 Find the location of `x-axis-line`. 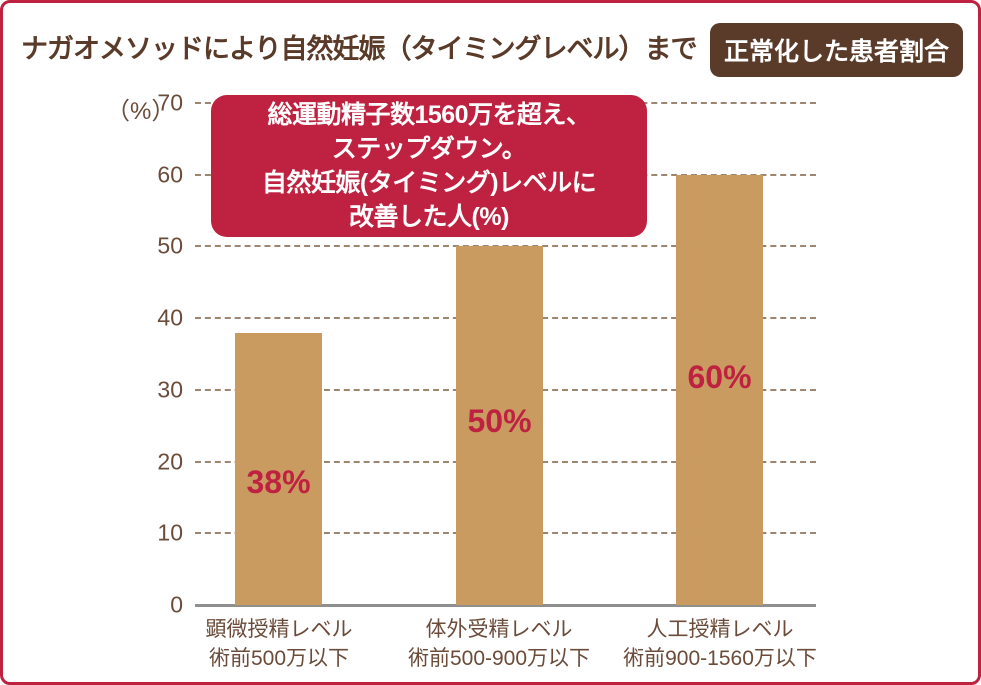

x-axis-line is located at coordinates (505, 605).